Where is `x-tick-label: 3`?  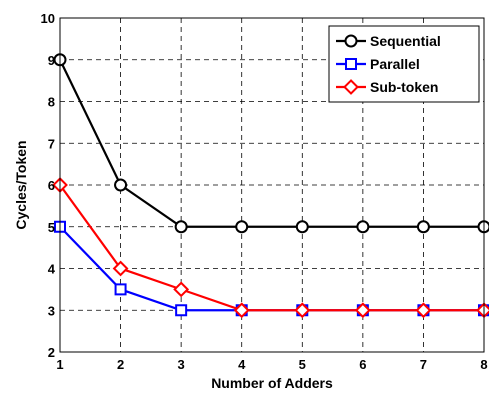 x-tick-label: 3 is located at coordinates (181, 364).